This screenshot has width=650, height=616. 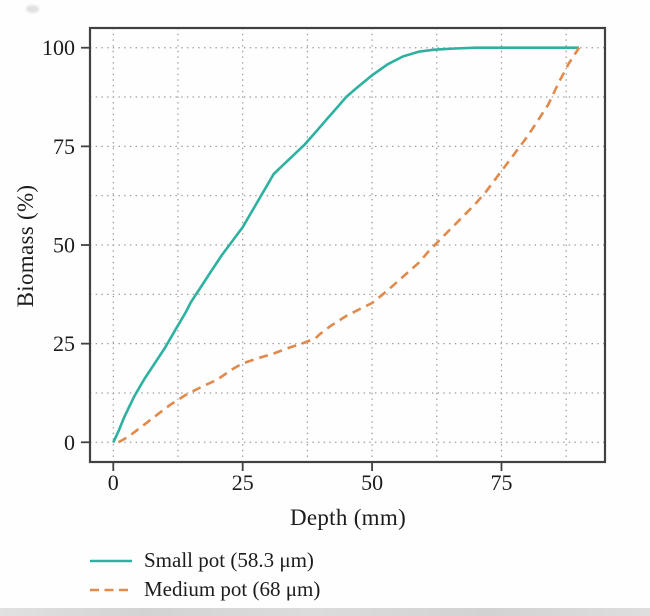 I want to click on legend-swatch-dashed-line-icon, so click(x=111, y=589).